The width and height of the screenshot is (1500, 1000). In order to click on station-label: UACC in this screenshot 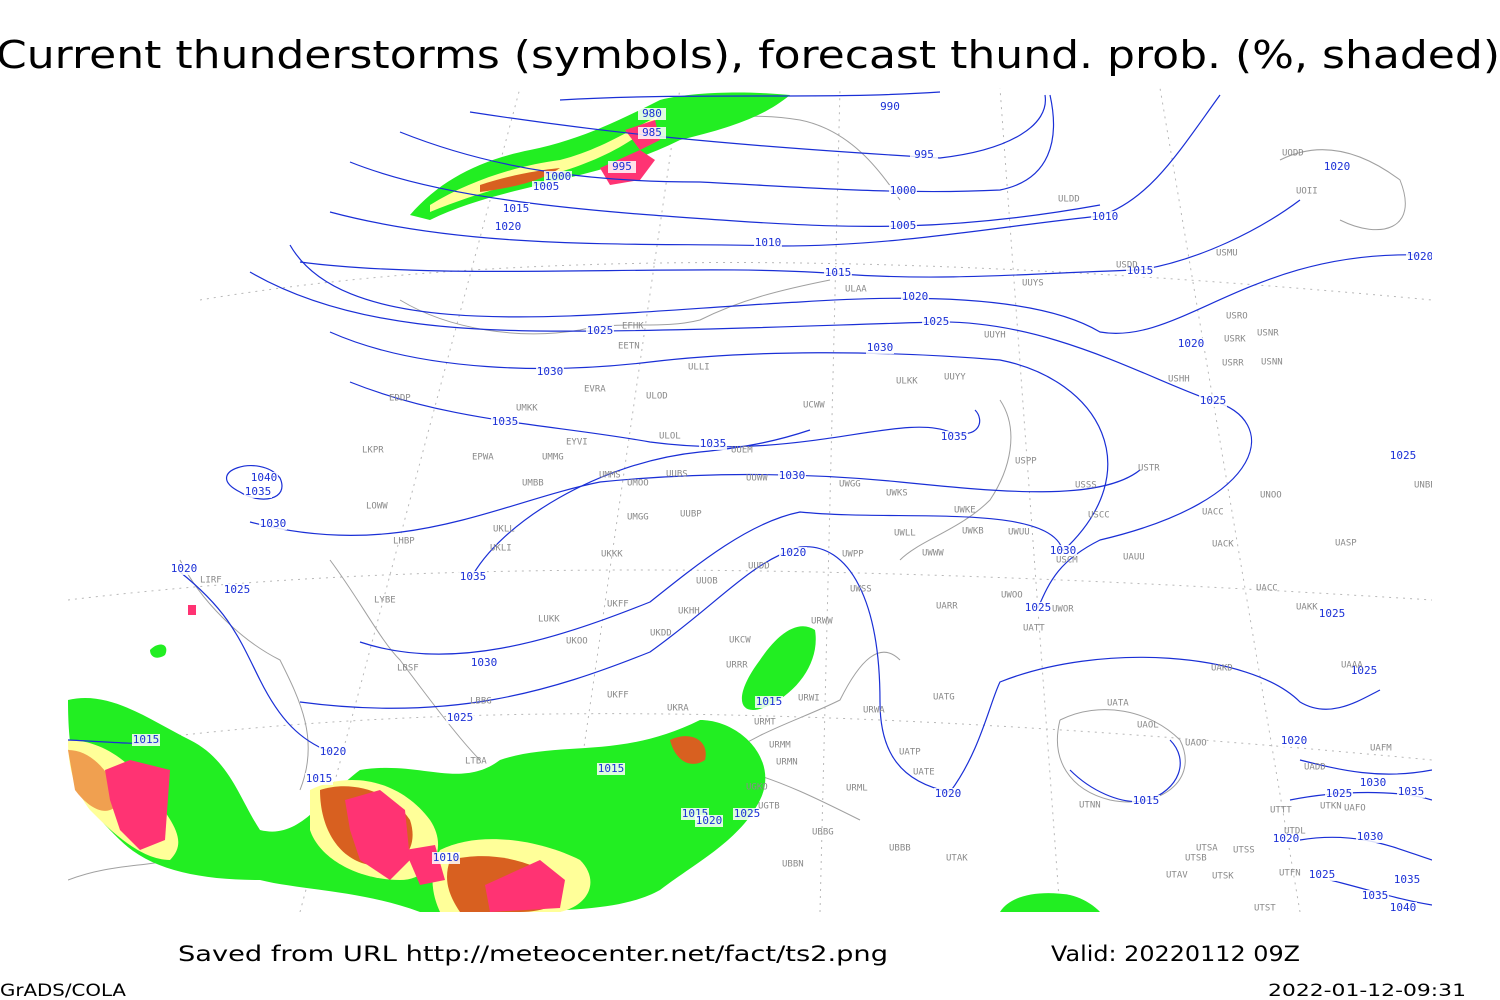, I will do `click(1267, 589)`.